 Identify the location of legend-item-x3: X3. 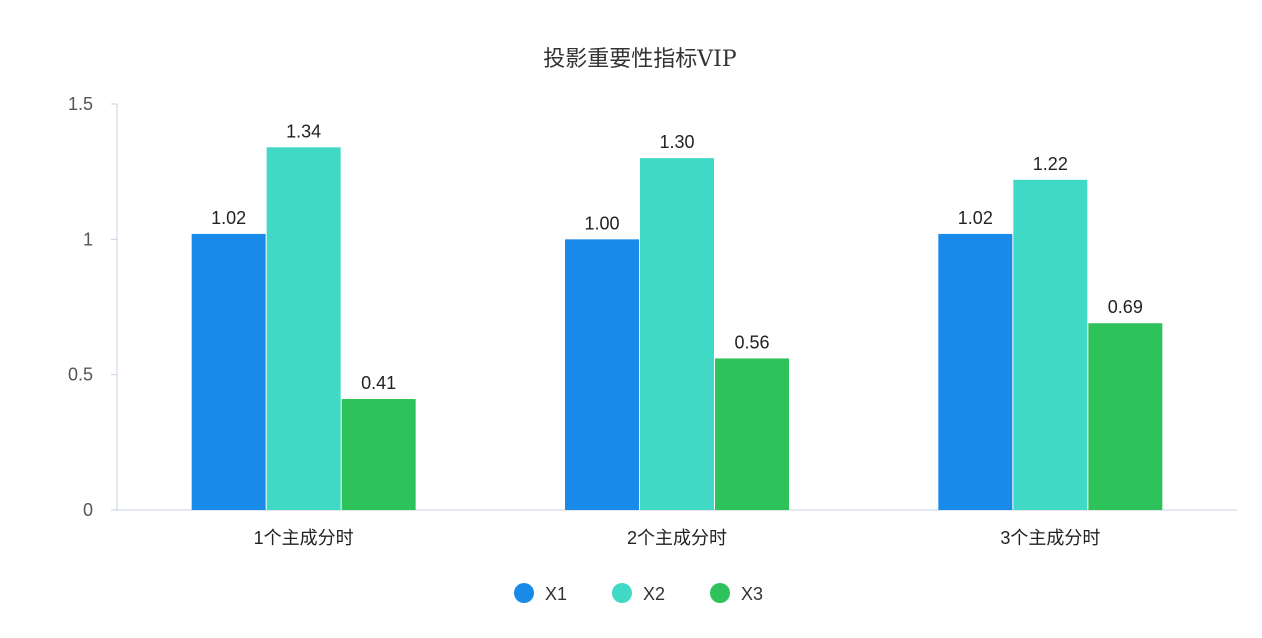
(736, 593).